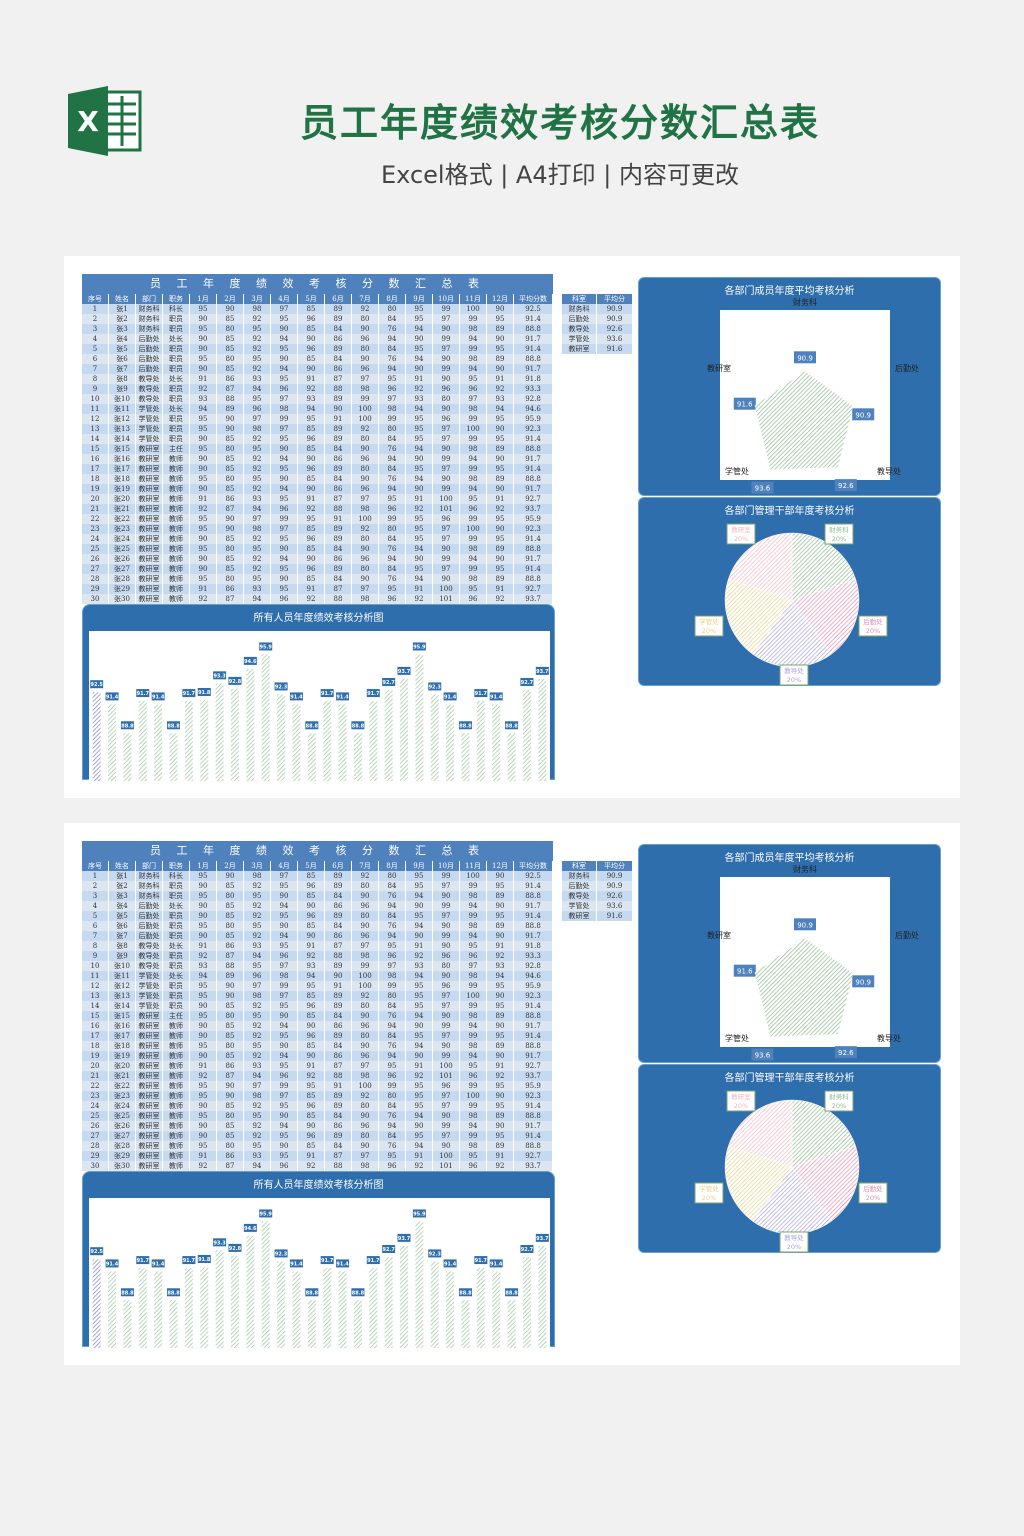 The image size is (1024, 1536). What do you see at coordinates (597, 319) in the screenshot?
I see `summary-row: 后勤处 90.9` at bounding box center [597, 319].